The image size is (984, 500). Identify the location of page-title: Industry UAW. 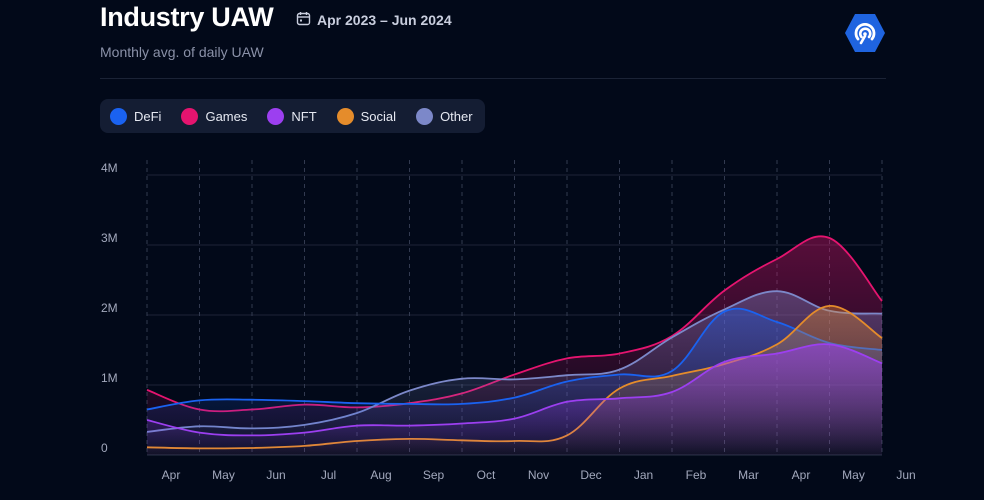
(187, 17).